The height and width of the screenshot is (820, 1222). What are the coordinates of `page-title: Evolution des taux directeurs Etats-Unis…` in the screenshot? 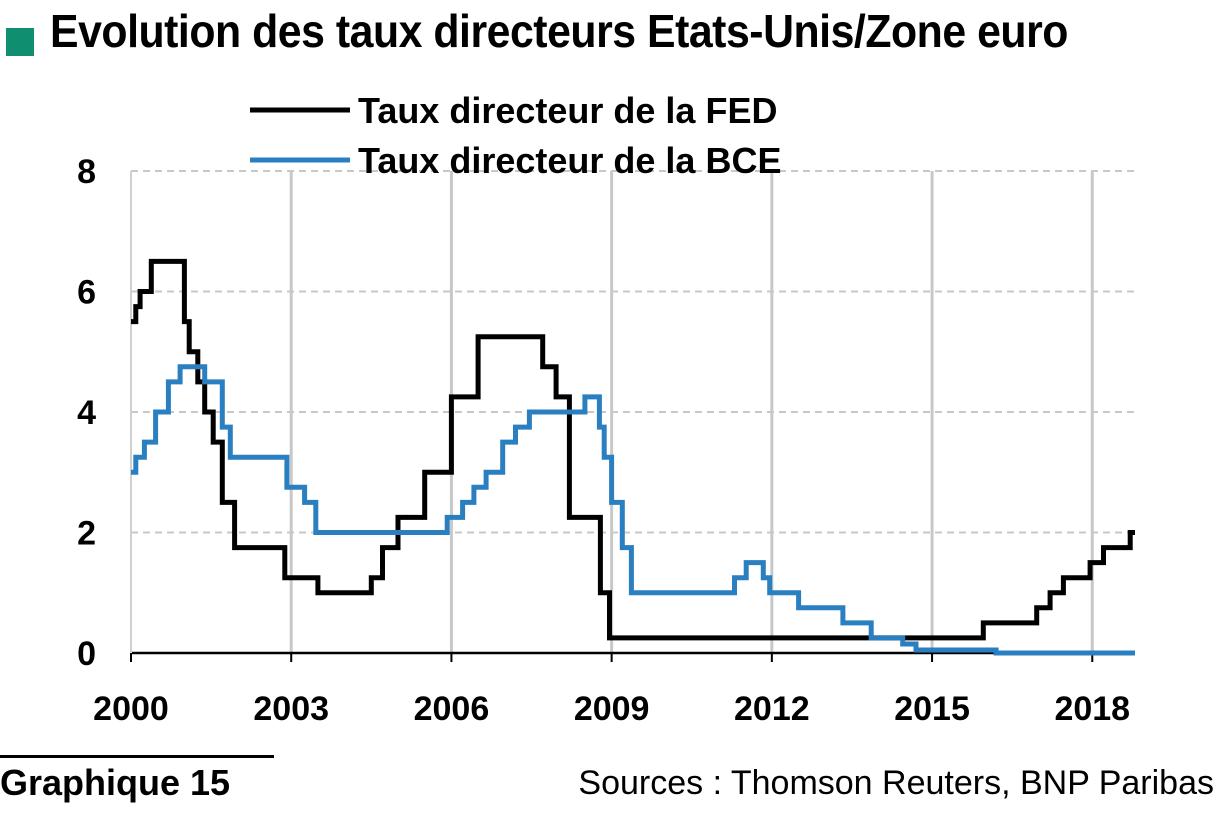 It's located at (559, 31).